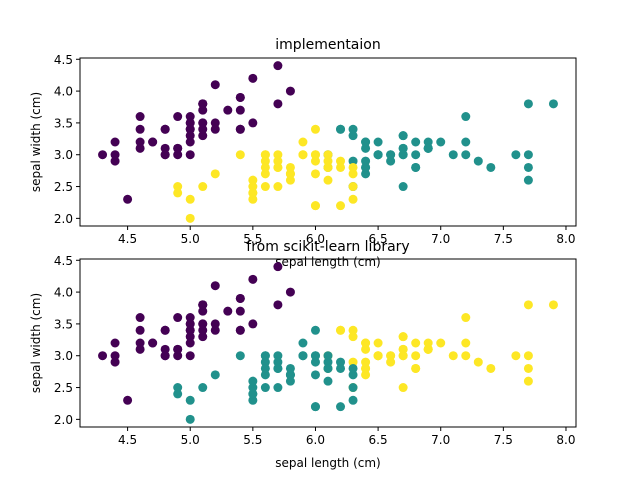  I want to click on top-x-tick-label: 7.0, so click(440, 239).